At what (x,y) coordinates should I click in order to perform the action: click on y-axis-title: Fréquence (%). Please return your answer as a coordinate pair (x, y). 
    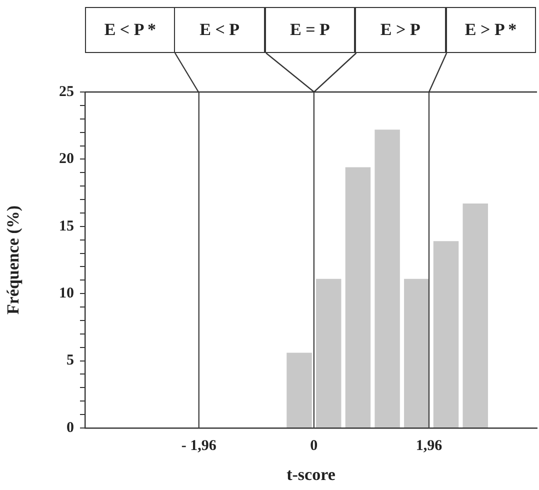
    Looking at the image, I should click on (13, 260).